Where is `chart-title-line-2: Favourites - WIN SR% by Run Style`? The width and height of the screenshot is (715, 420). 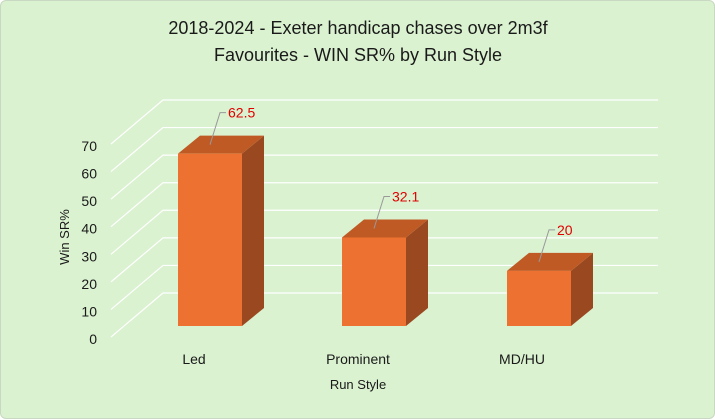 chart-title-line-2: Favourites - WIN SR% by Run Style is located at coordinates (358, 55).